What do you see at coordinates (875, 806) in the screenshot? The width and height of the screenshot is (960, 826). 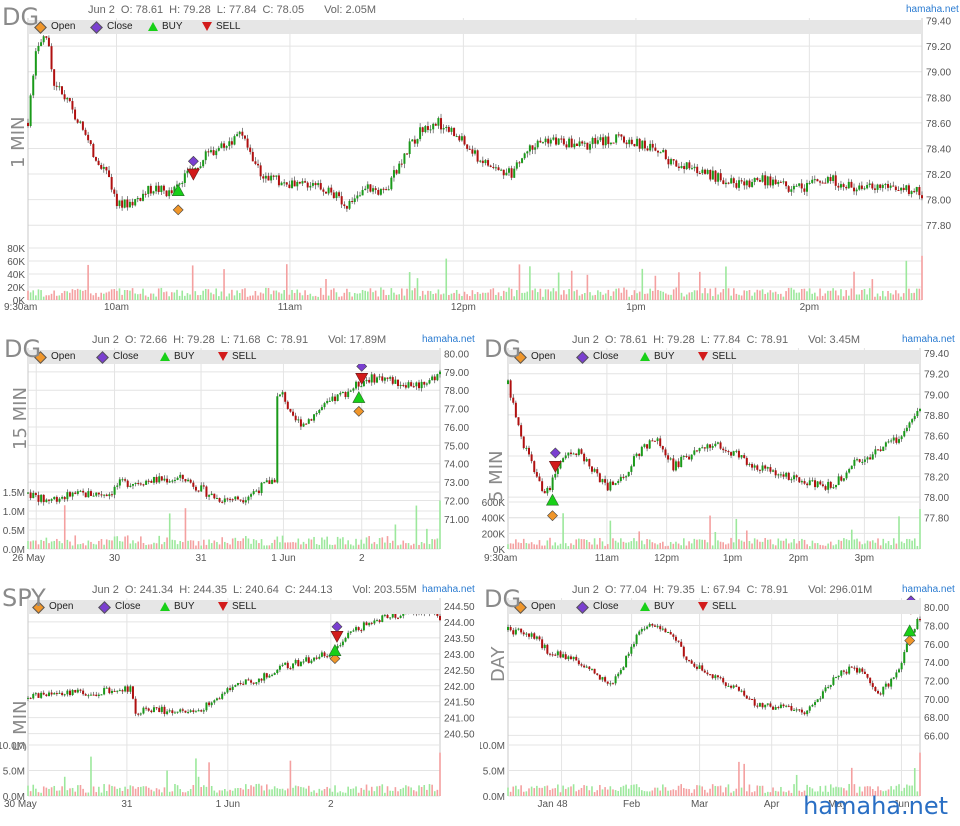 I see `footer-brand-logo: hamaha.net` at bounding box center [875, 806].